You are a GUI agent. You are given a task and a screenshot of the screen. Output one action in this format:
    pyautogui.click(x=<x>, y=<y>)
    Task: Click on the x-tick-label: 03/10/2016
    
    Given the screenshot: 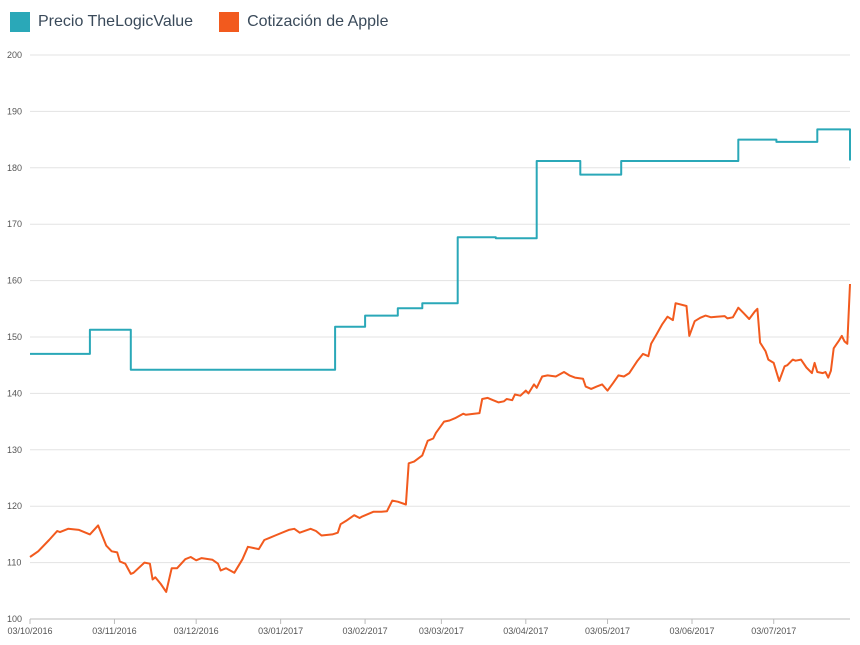 What is the action you would take?
    pyautogui.click(x=29, y=631)
    